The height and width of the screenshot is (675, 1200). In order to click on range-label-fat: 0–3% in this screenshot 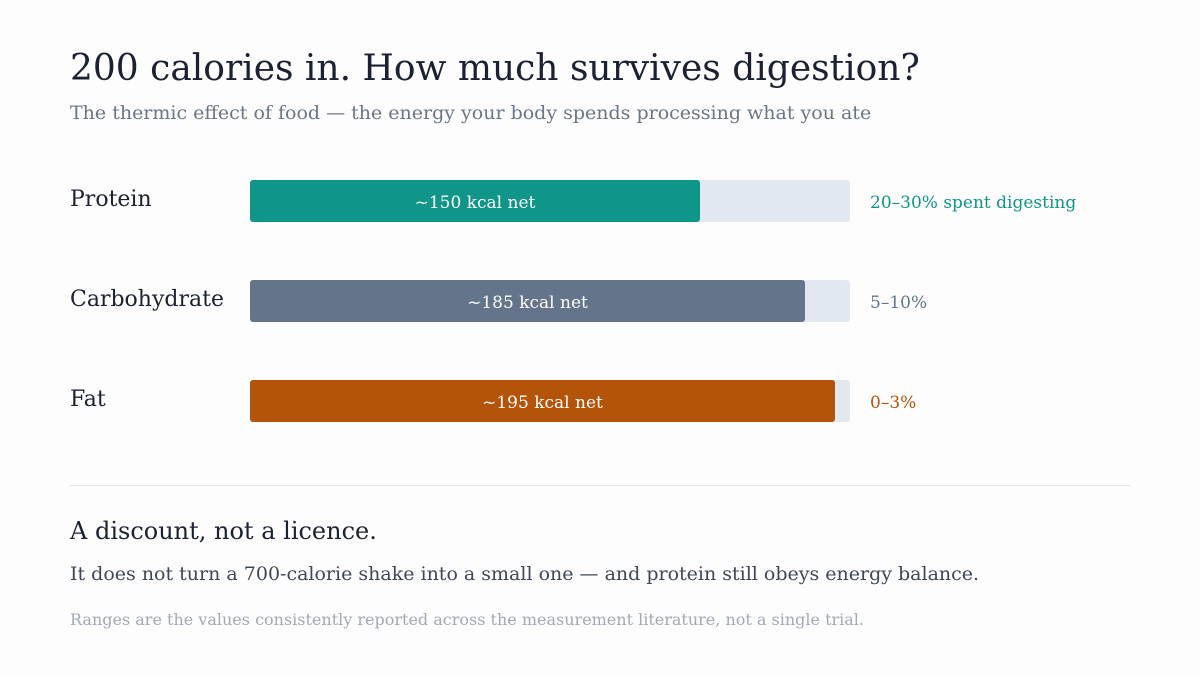, I will do `click(893, 403)`.